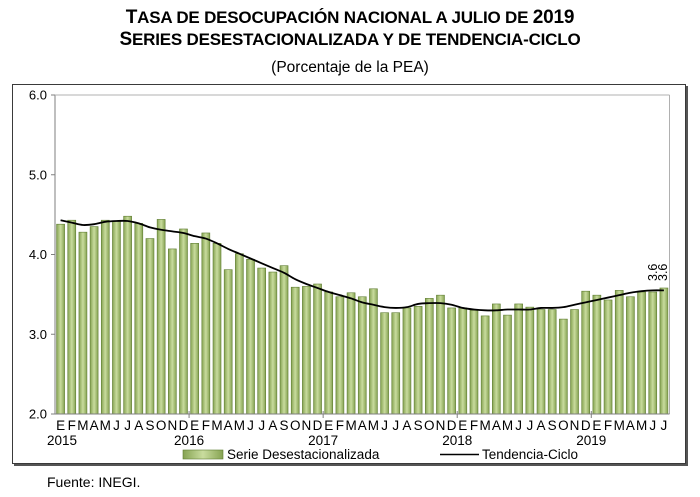 Image resolution: width=700 pixels, height=497 pixels. Describe the element at coordinates (457, 440) in the screenshot. I see `x-year-label: 2018` at that location.